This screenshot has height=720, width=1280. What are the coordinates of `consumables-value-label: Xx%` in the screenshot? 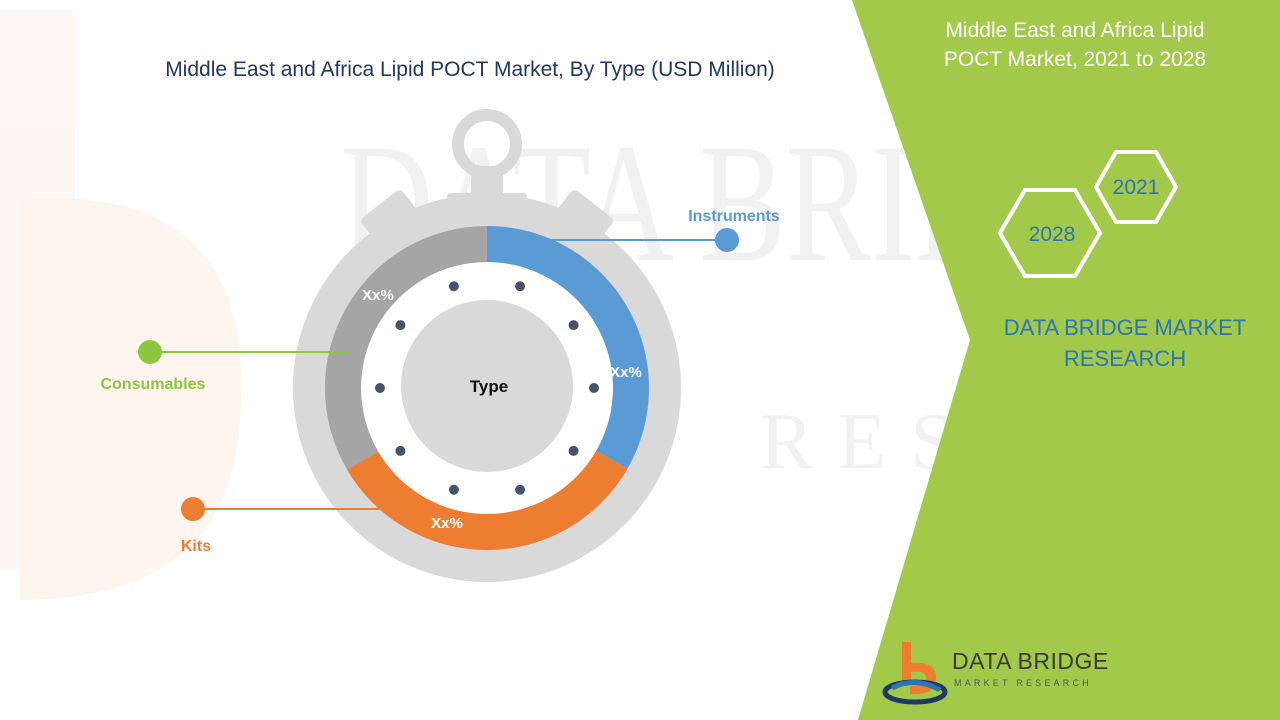 It's located at (378, 295).